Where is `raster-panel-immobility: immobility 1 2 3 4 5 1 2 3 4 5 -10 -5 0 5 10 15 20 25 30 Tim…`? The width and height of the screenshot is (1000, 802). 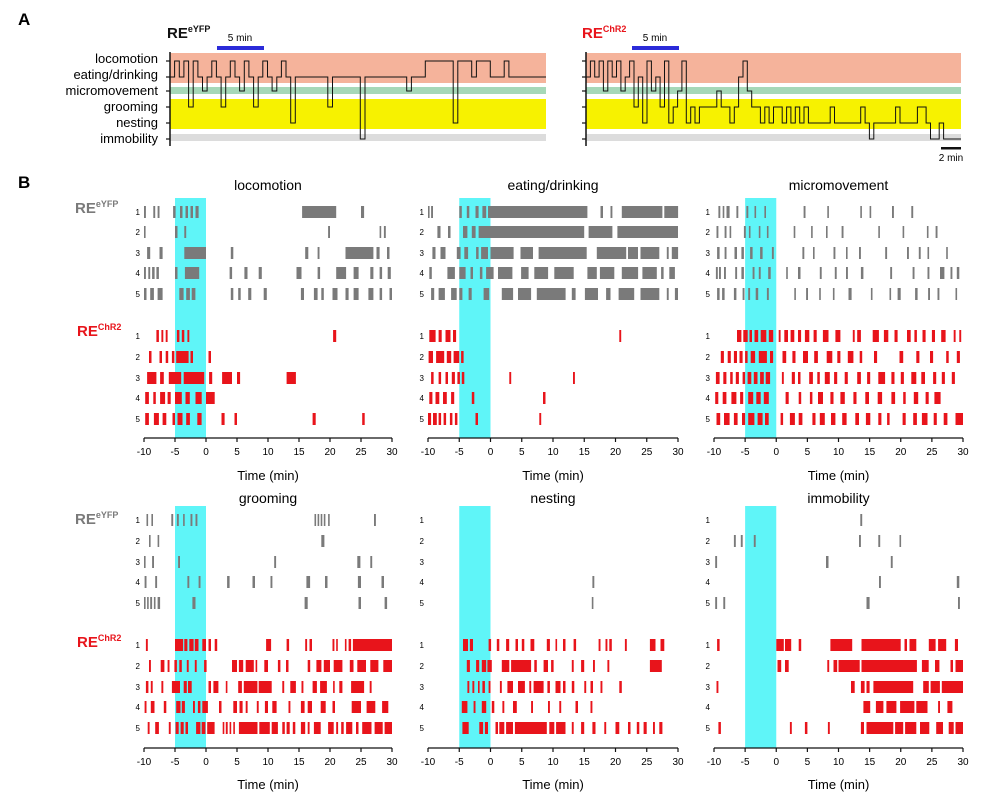
raster-panel-immobility: immobility 1 2 3 4 5 1 2 3 4 5 -10 -5 0 5 10 15 20 25 30 Tim… is located at coordinates (837, 641).